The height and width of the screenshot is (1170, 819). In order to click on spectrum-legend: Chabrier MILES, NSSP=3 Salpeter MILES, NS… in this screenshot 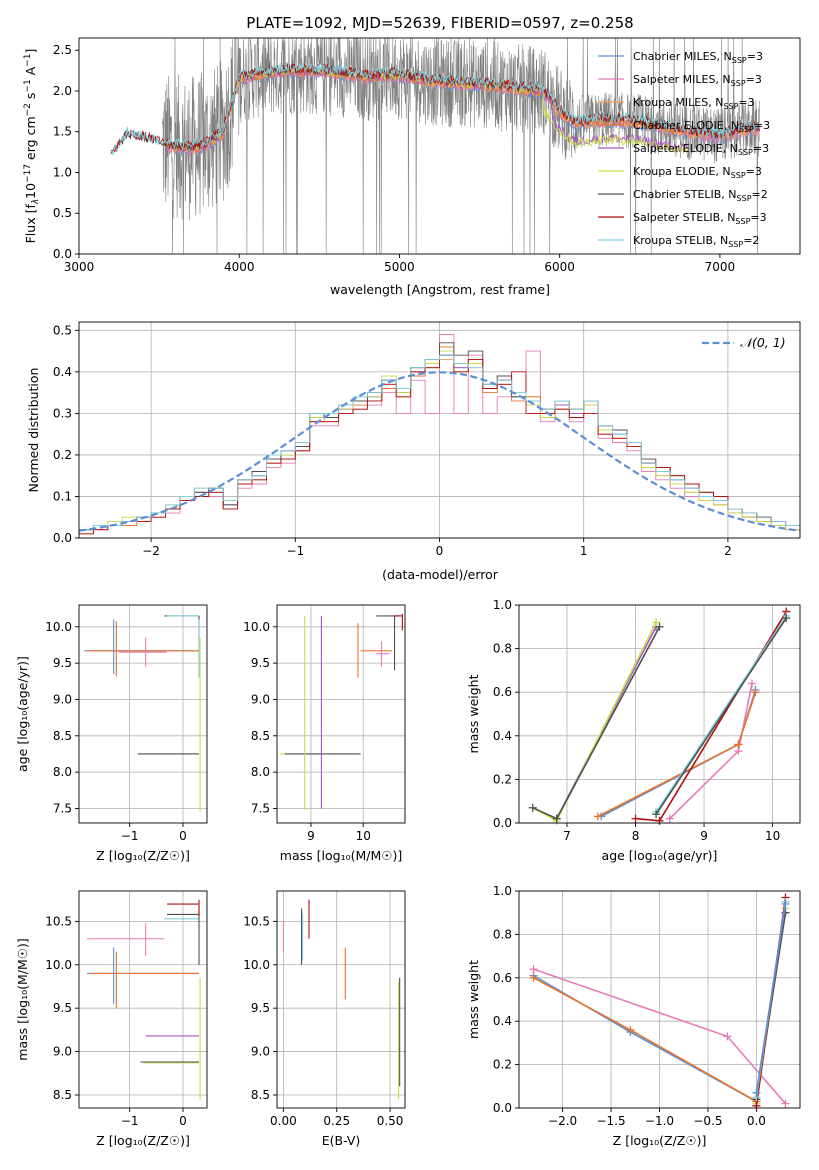, I will do `click(684, 149)`.